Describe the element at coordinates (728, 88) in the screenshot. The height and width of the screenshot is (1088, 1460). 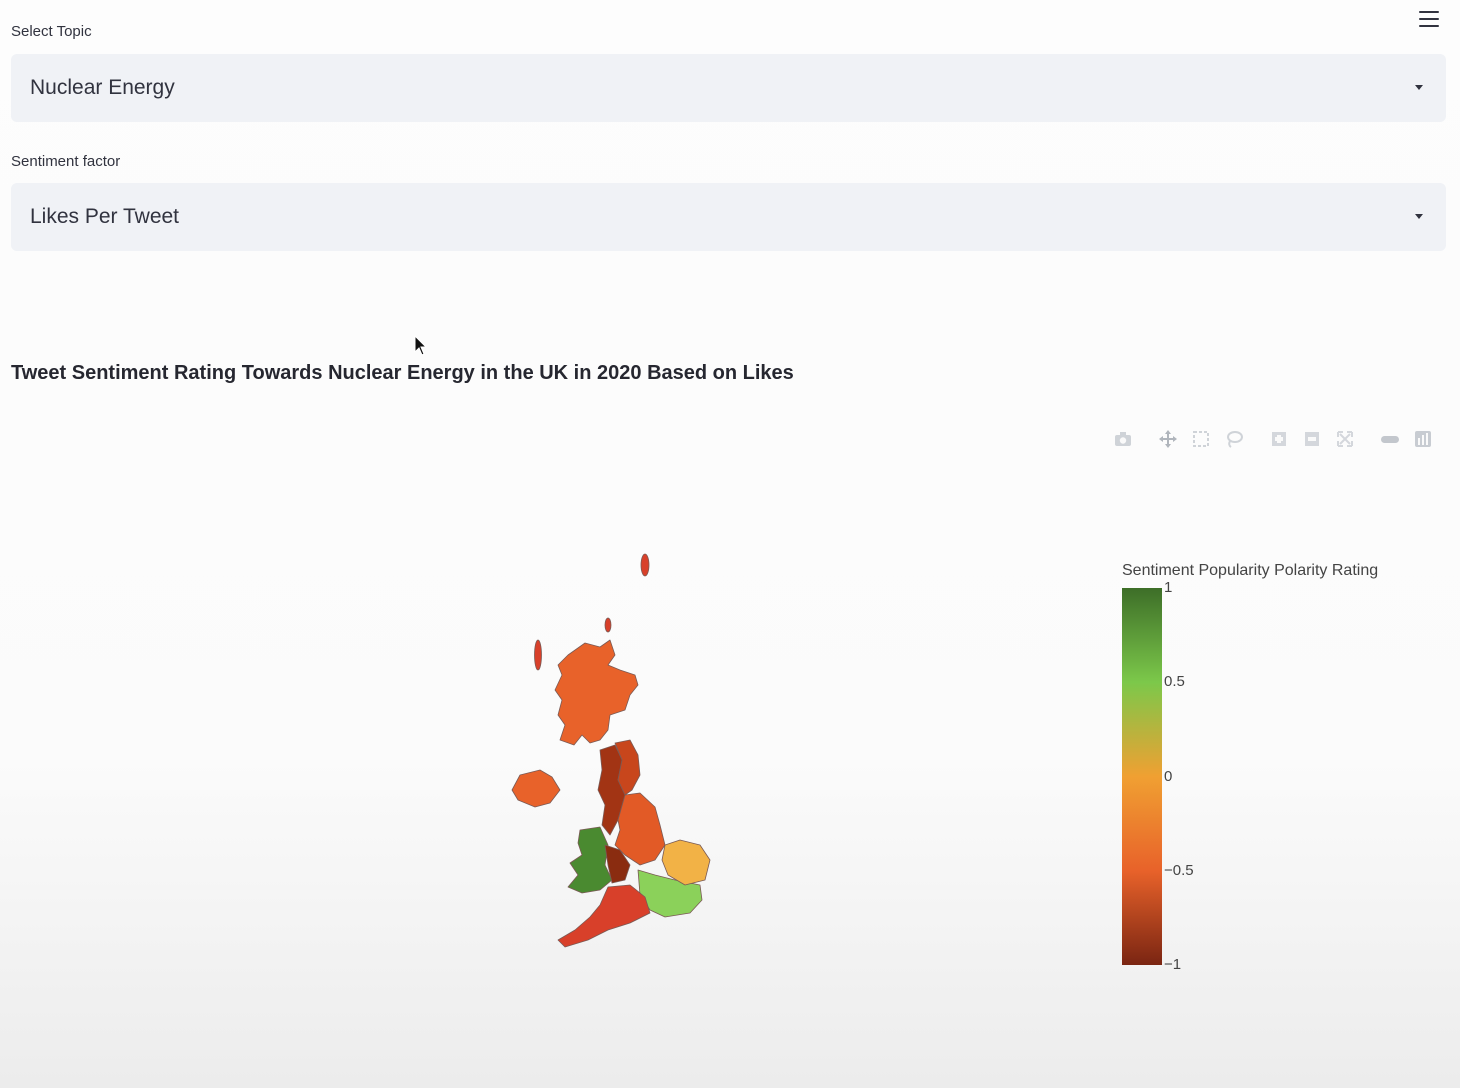
I see `topic-select: Nuclear Energy` at that location.